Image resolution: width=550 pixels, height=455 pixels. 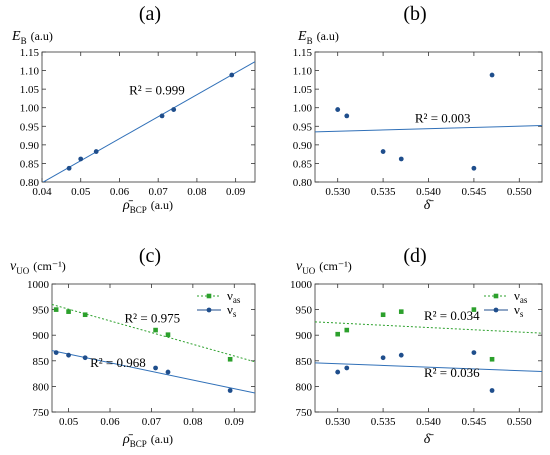 What do you see at coordinates (521, 296) in the screenshot?
I see `legend-label: νas` at bounding box center [521, 296].